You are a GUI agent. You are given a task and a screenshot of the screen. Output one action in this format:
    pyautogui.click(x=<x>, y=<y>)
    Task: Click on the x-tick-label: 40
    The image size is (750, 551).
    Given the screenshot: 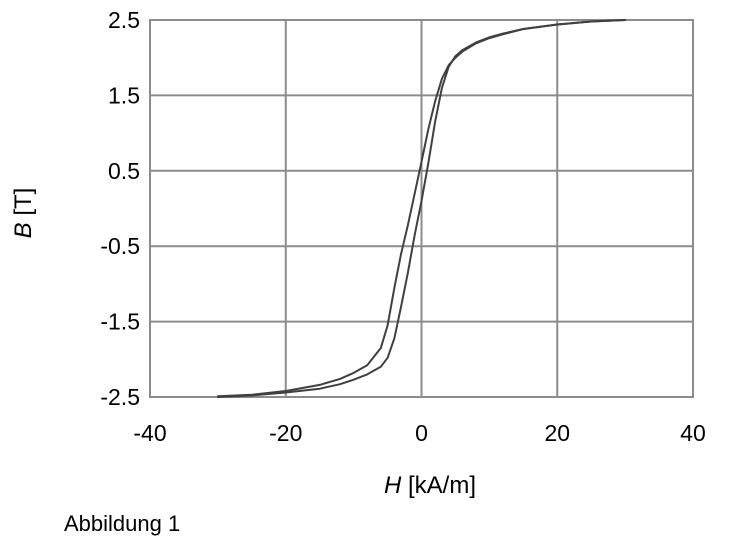 What is the action you would take?
    pyautogui.click(x=693, y=433)
    